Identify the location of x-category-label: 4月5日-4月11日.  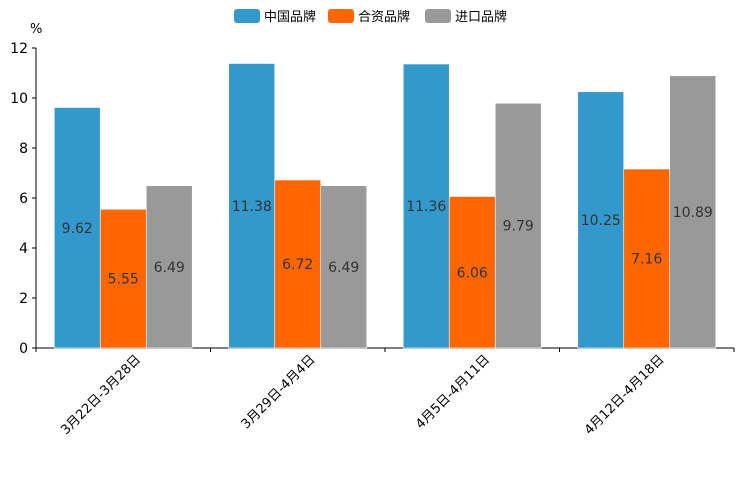
(453, 392).